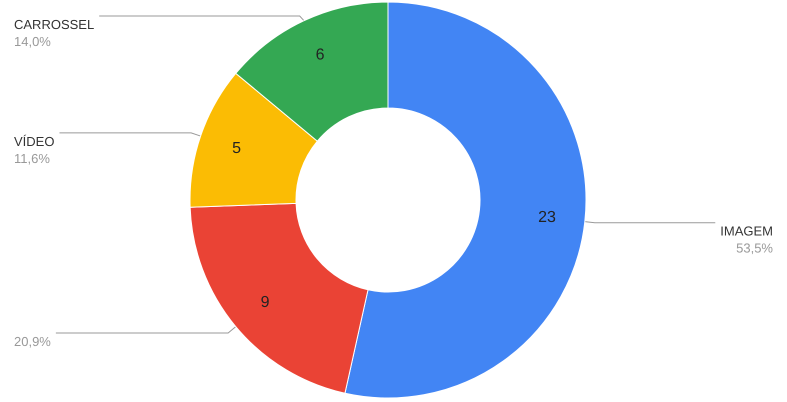 Image resolution: width=787 pixels, height=402 pixels. What do you see at coordinates (237, 148) in the screenshot?
I see `data-label: 5` at bounding box center [237, 148].